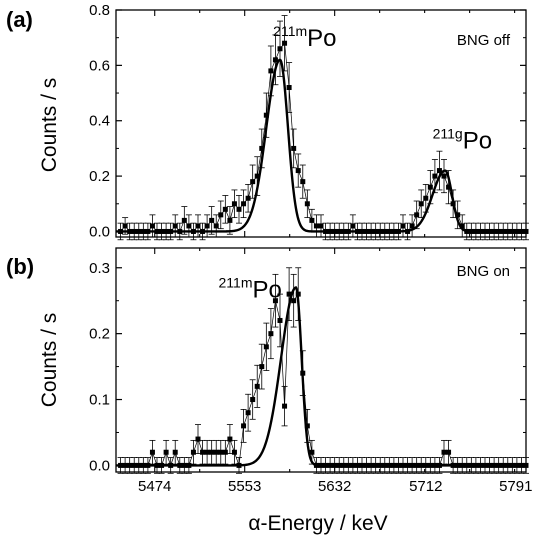  Describe the element at coordinates (154, 486) in the screenshot. I see `x-tick-label: 5474` at that location.